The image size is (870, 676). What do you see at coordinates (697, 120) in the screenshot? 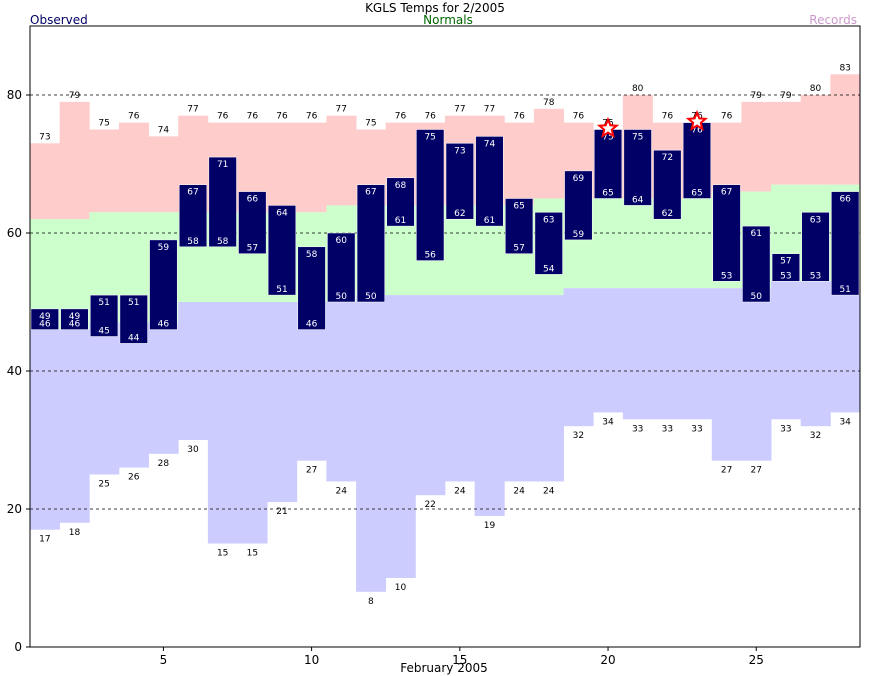
I see `record-star-icon` at bounding box center [697, 120].